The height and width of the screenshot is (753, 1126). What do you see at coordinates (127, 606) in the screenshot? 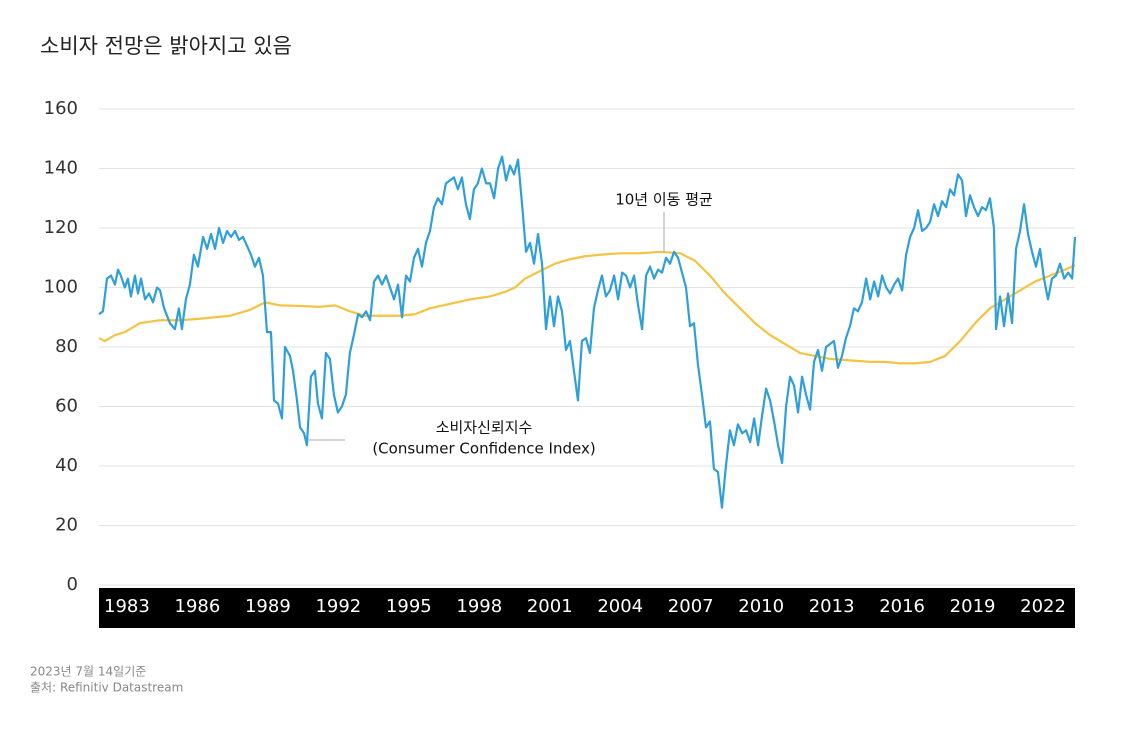
I see `x-tick-label: 1983` at bounding box center [127, 606].